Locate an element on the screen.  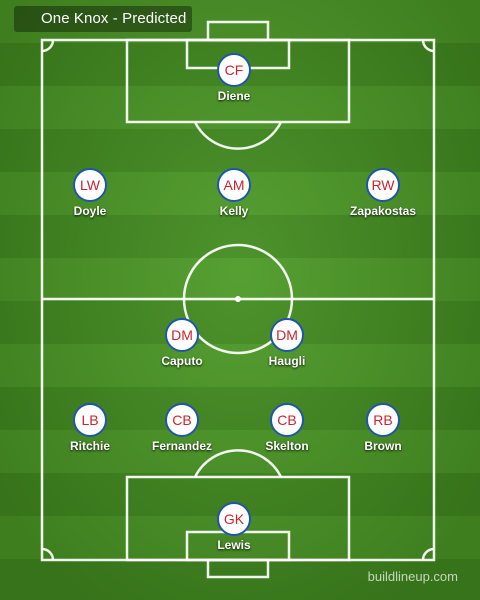
player-cf: CF Diene is located at coordinates (234, 78).